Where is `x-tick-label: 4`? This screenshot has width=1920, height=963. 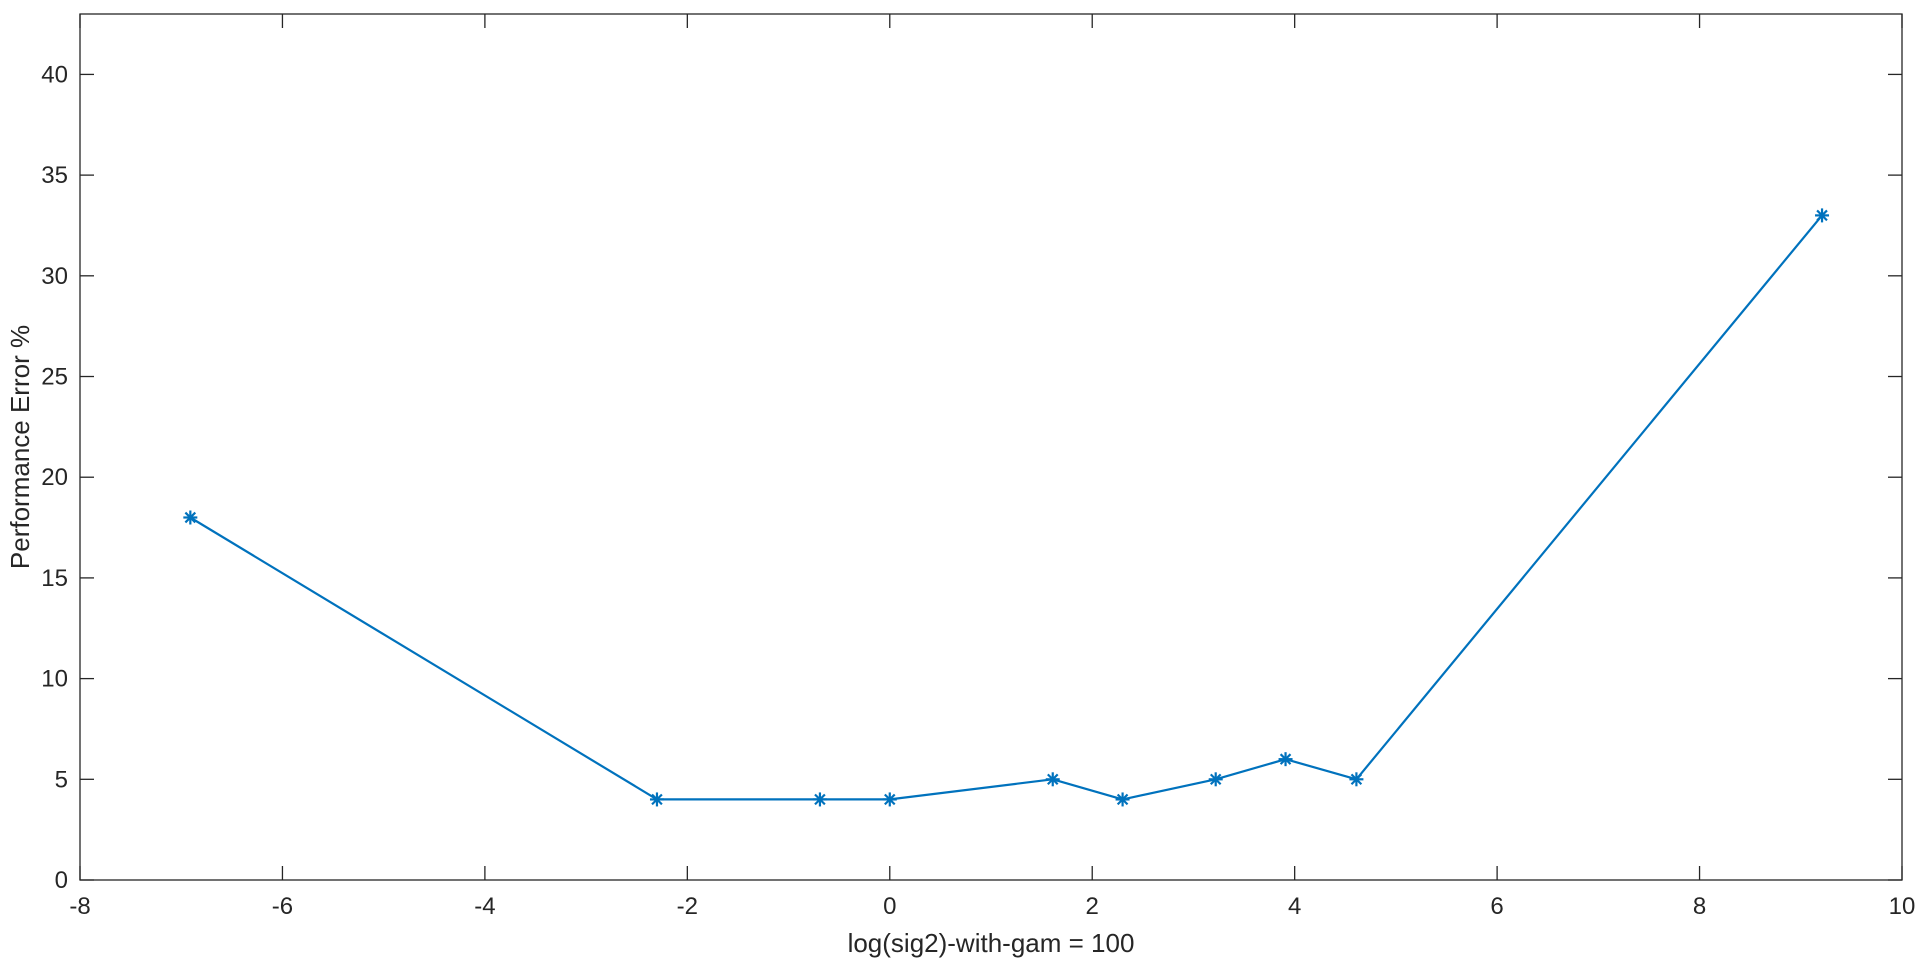 x-tick-label: 4 is located at coordinates (1294, 906).